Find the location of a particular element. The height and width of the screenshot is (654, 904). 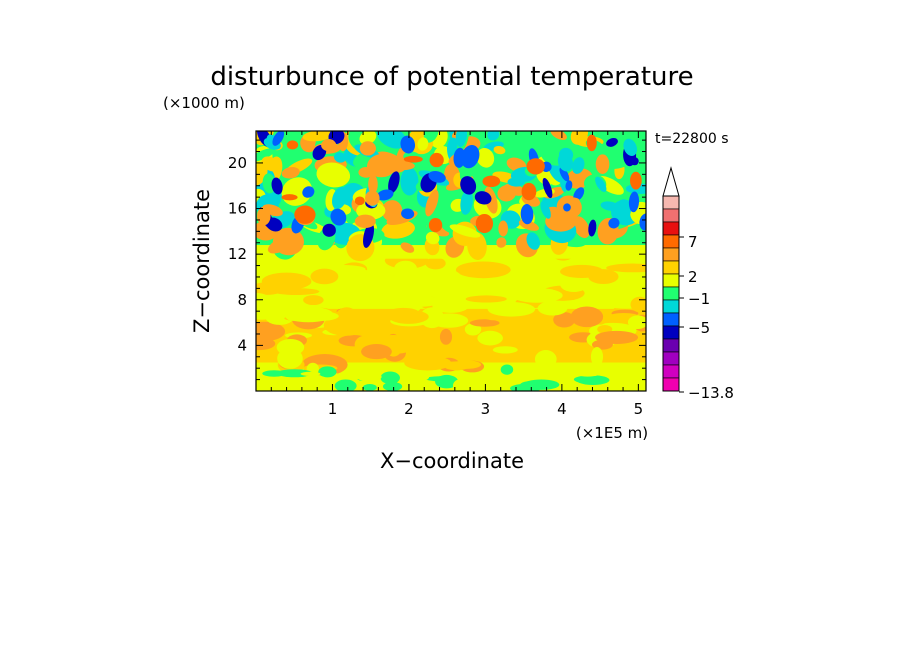

x-tick-label: 2 is located at coordinates (409, 409).